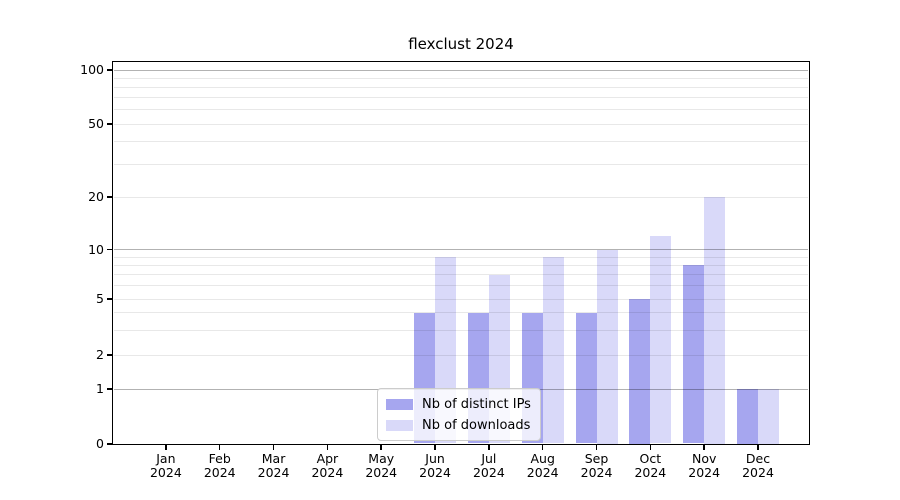 Image resolution: width=900 pixels, height=500 pixels. I want to click on x-tick-month: Oct, so click(650, 458).